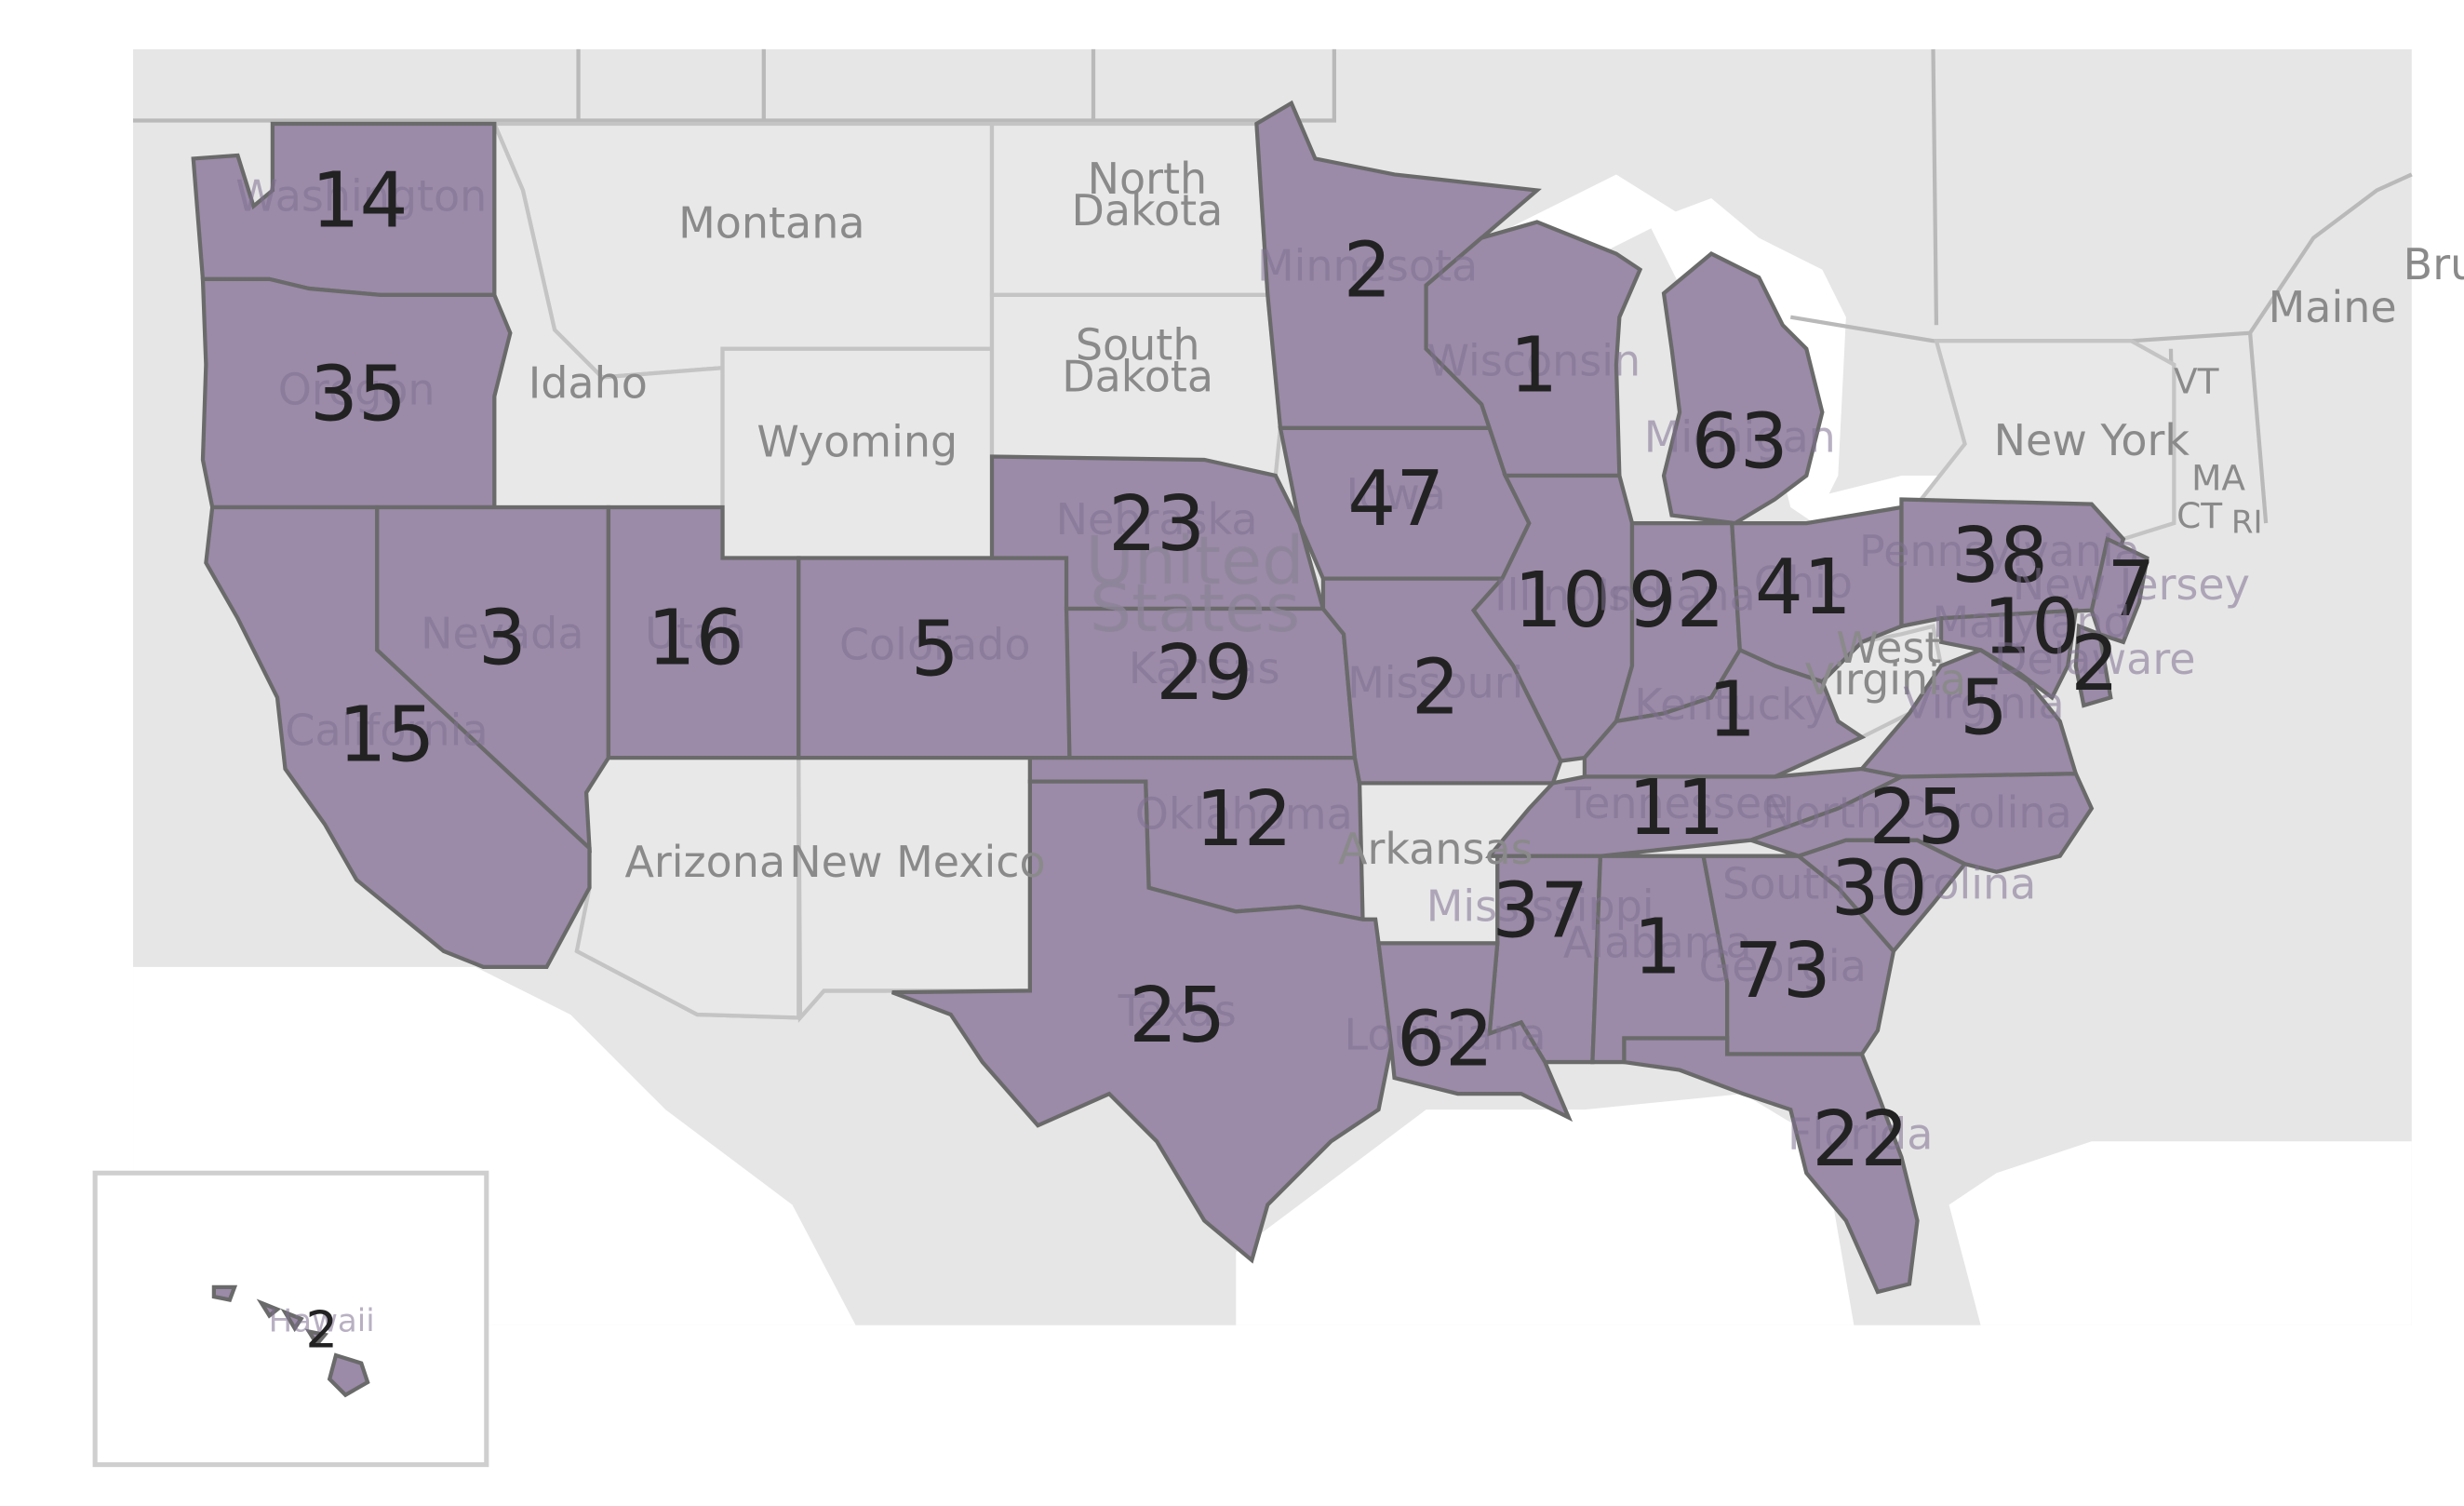 The height and width of the screenshot is (1506, 2464). What do you see at coordinates (1545, 1209) in the screenshot?
I see `gulf-of-mexico` at bounding box center [1545, 1209].